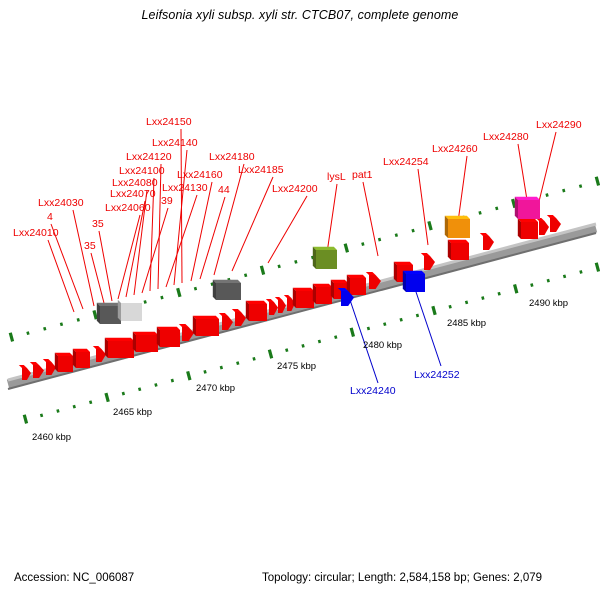 This screenshot has width=600, height=600. Describe the element at coordinates (128, 208) in the screenshot. I see `gene-label-forward: Lxx24060` at that location.